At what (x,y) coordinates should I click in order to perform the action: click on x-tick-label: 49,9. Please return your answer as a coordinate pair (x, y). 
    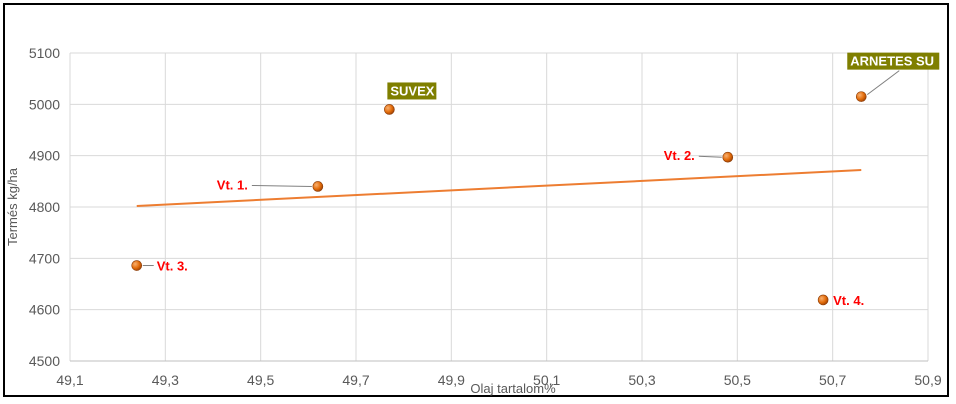
    Looking at the image, I should click on (451, 380).